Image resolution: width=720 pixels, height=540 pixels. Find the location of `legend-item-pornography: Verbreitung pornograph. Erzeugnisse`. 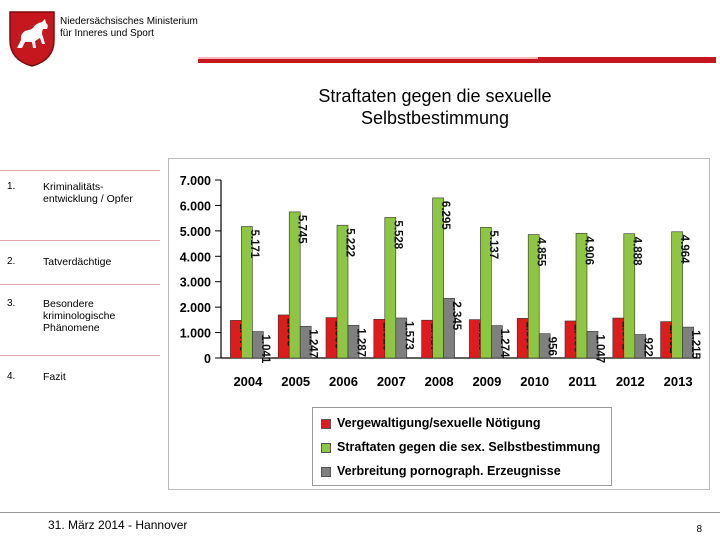

legend-item-pornography: Verbreitung pornograph. Erzeugnisse is located at coordinates (441, 471).